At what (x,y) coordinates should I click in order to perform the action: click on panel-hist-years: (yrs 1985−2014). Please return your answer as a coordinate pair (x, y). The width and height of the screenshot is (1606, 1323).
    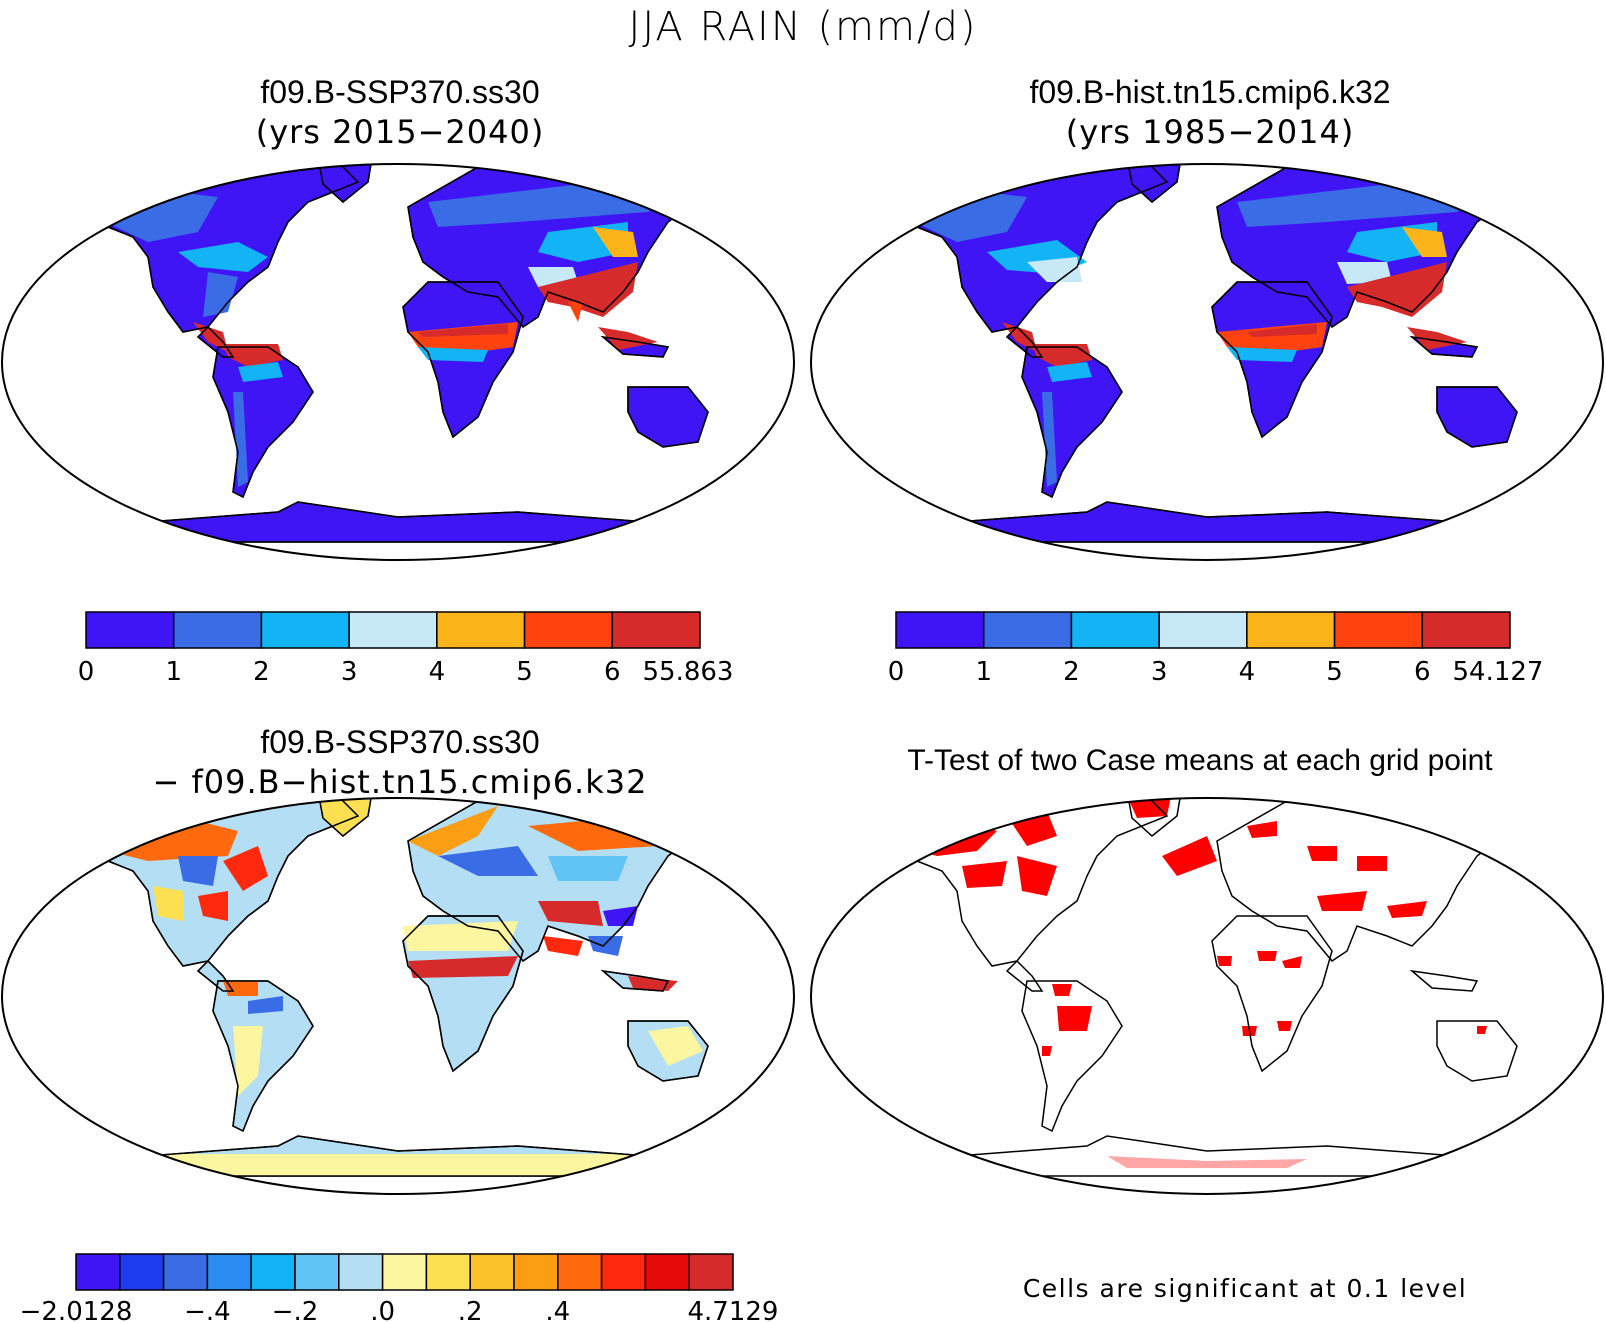
    Looking at the image, I should click on (1210, 132).